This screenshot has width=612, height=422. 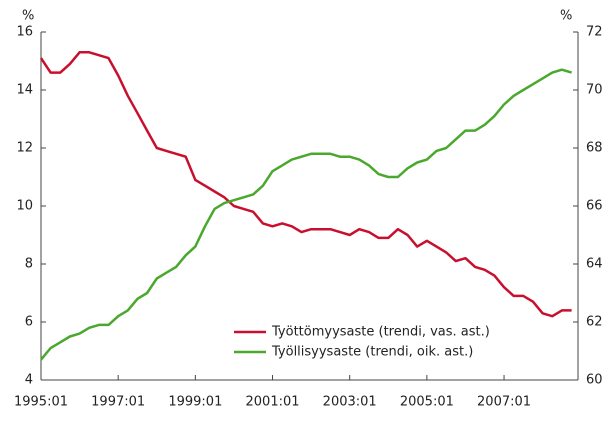 I want to click on y-tick-label: 4, so click(x=29, y=380).